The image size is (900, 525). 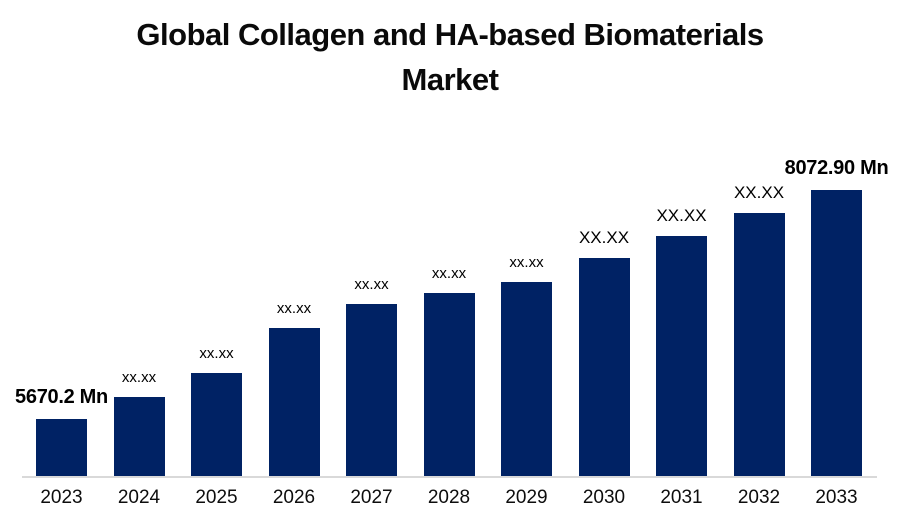 I want to click on x-tick-2029: 2029, so click(x=526, y=497).